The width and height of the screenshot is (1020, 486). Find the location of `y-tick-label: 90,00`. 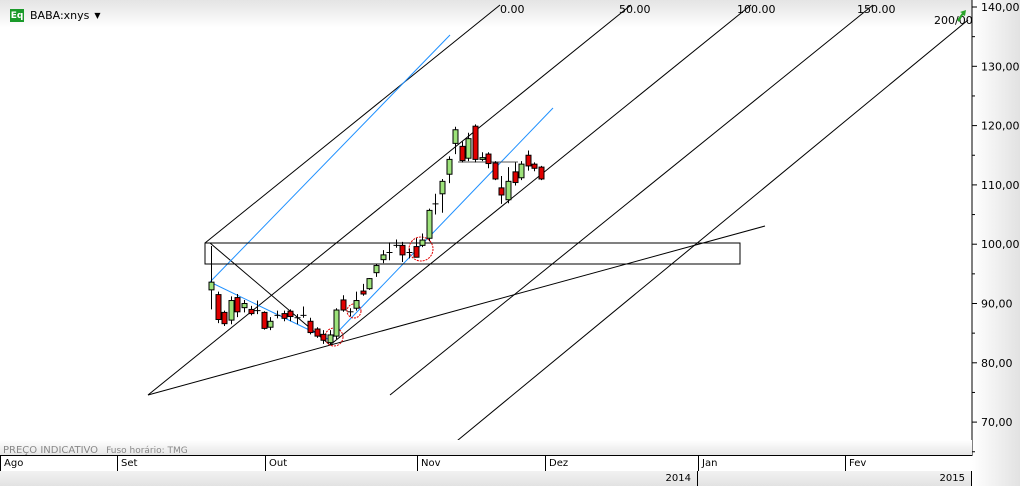

y-tick-label: 90,00 is located at coordinates (997, 304).